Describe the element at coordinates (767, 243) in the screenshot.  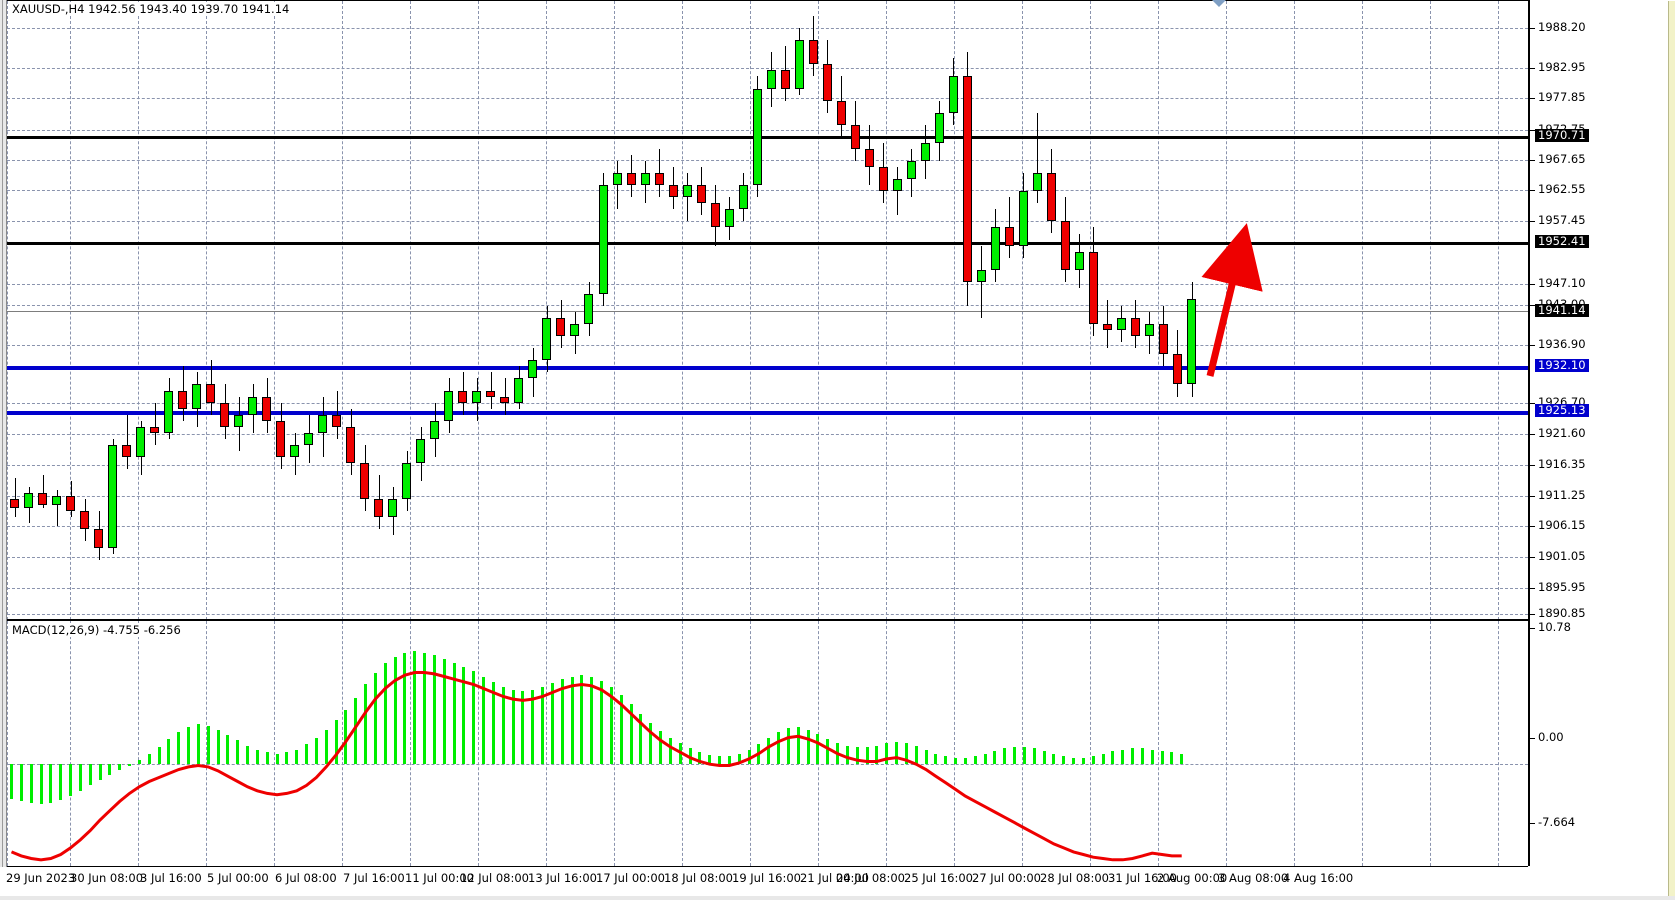
I see `level-line-1952.41` at that location.